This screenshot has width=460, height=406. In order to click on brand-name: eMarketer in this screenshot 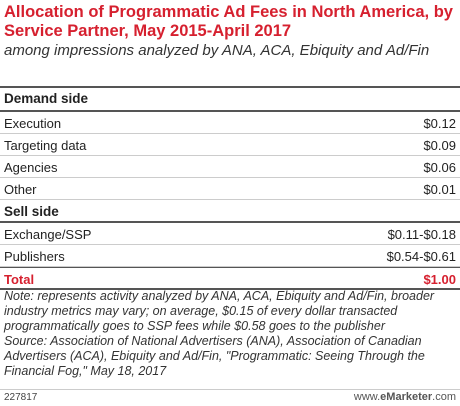, I will do `click(406, 397)`.